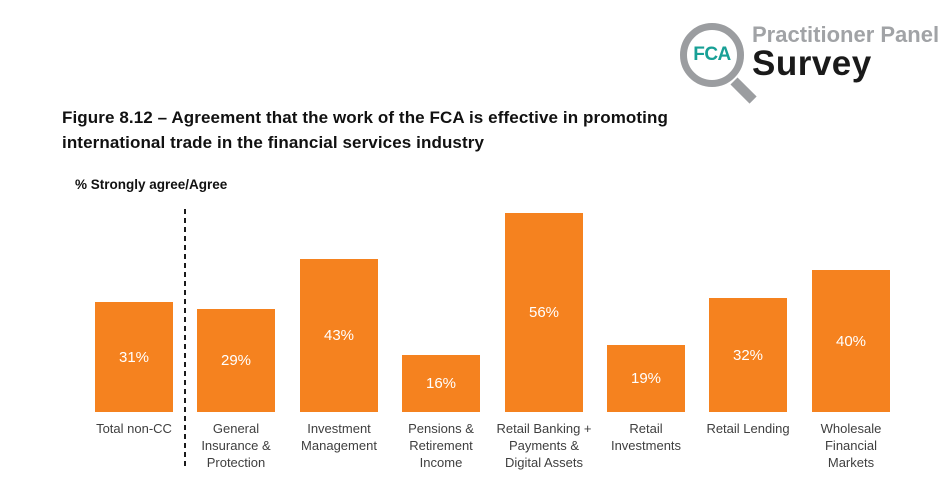 The image size is (947, 482). I want to click on bar-general-insurance-protection: 29%, so click(236, 360).